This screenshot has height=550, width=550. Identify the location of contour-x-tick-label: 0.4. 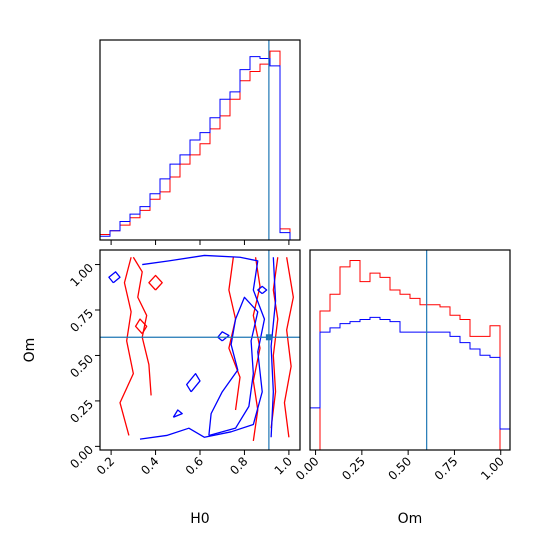
(149, 465).